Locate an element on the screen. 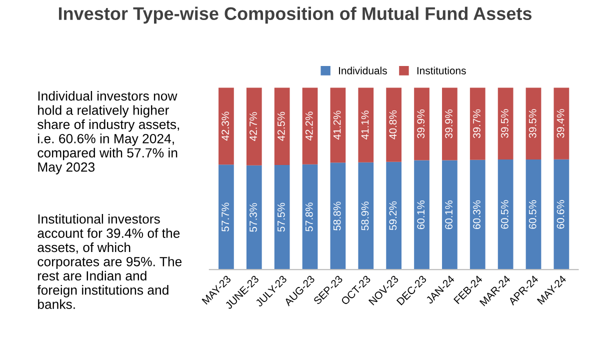 Image resolution: width=590 pixels, height=337 pixels. data-label: 58.8% is located at coordinates (337, 216).